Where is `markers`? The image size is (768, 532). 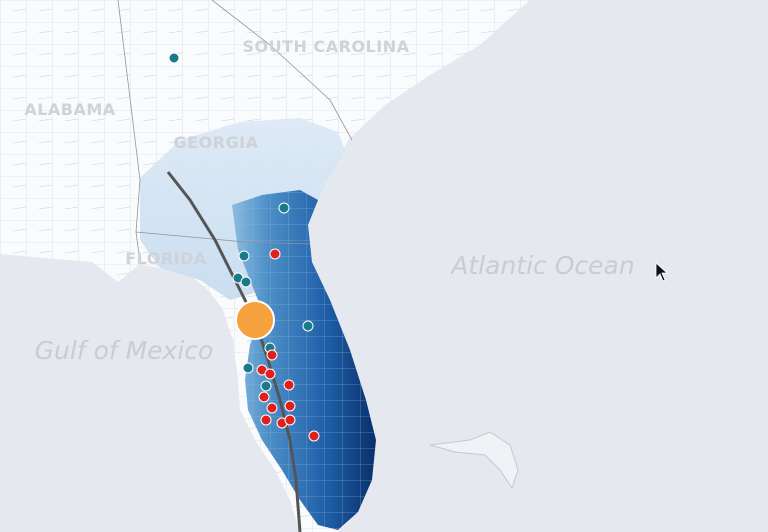 markers is located at coordinates (244, 247).